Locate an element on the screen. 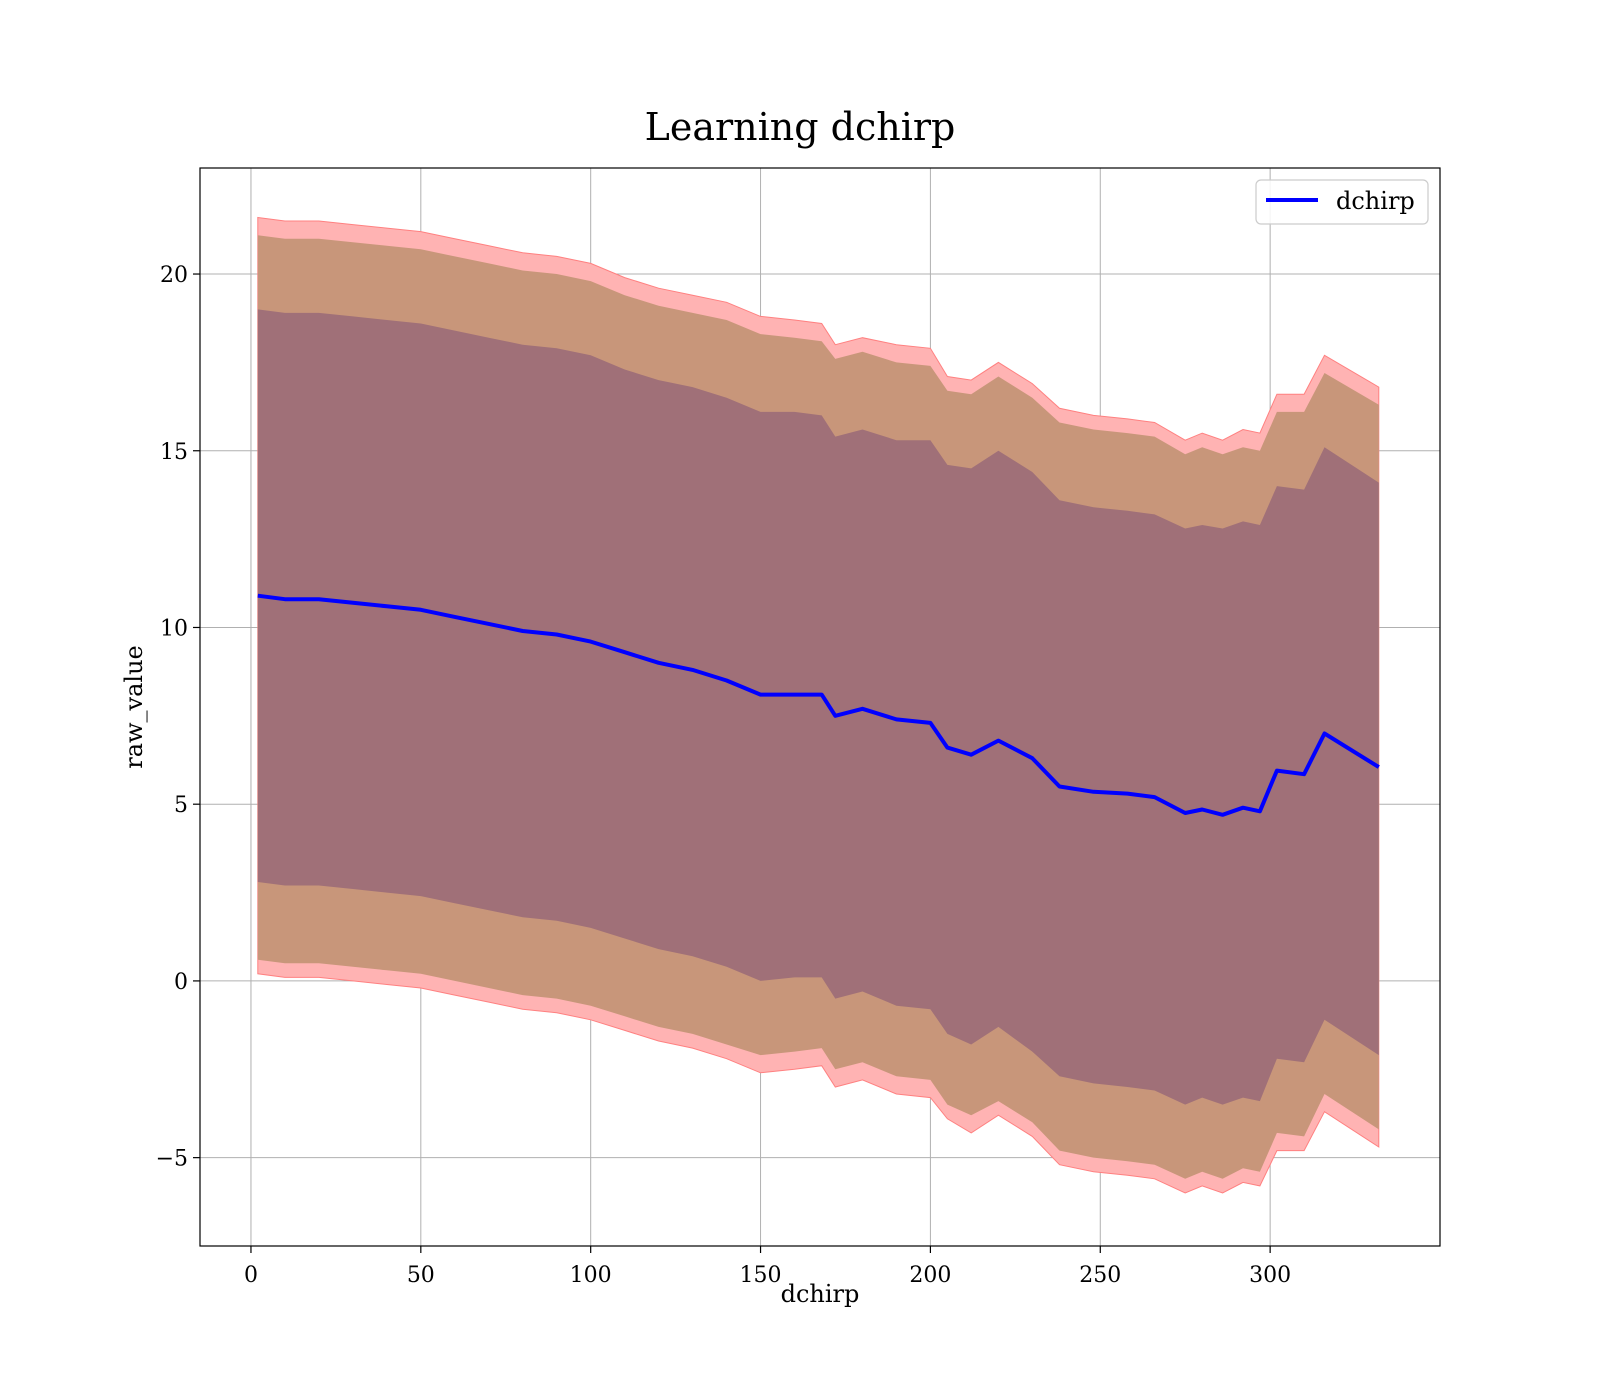  x-tick-label: 0 is located at coordinates (251, 1275).